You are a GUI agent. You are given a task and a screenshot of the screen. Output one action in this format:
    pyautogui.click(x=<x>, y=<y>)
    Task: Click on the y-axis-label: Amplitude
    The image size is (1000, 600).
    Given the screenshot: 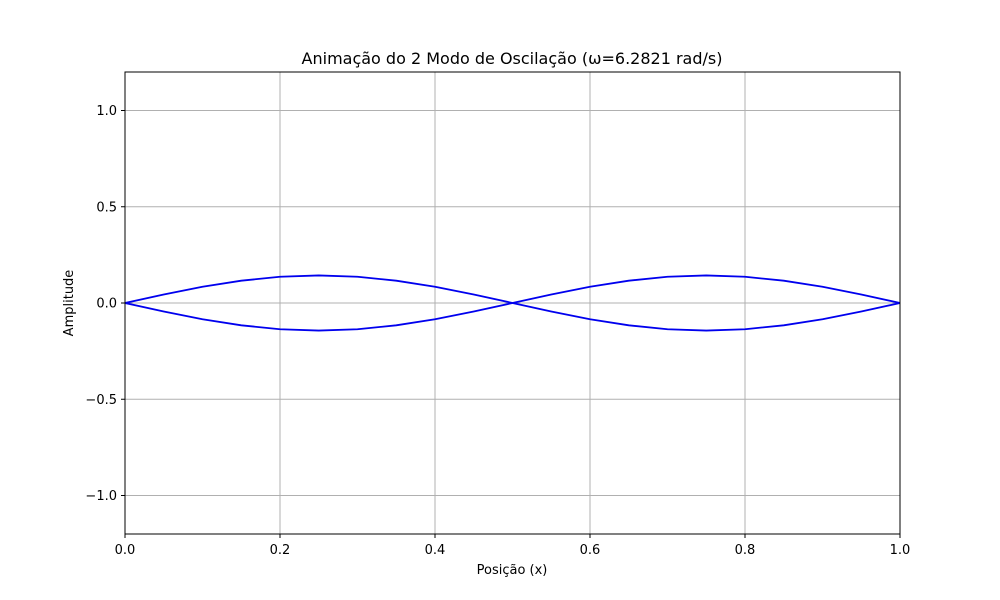 What is the action you would take?
    pyautogui.click(x=69, y=303)
    